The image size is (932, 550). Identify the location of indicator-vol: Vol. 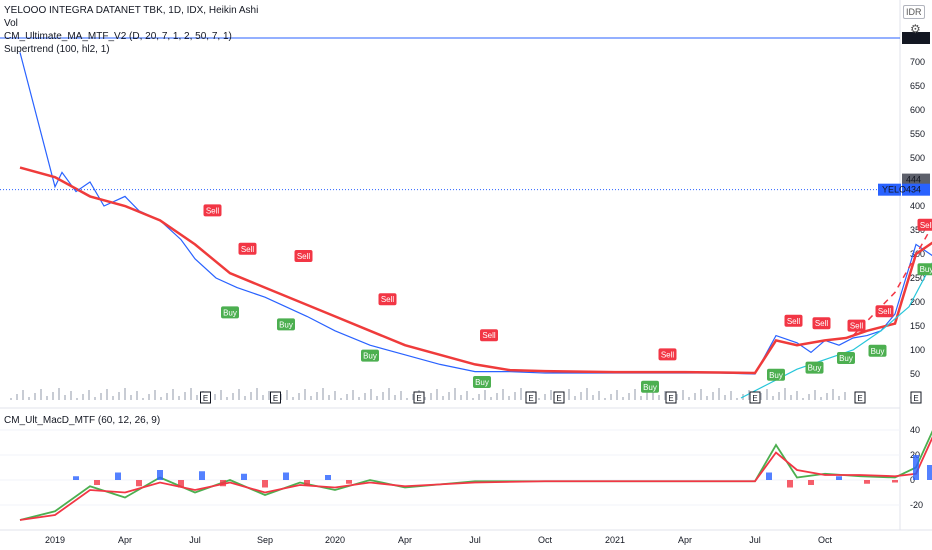
(11, 23).